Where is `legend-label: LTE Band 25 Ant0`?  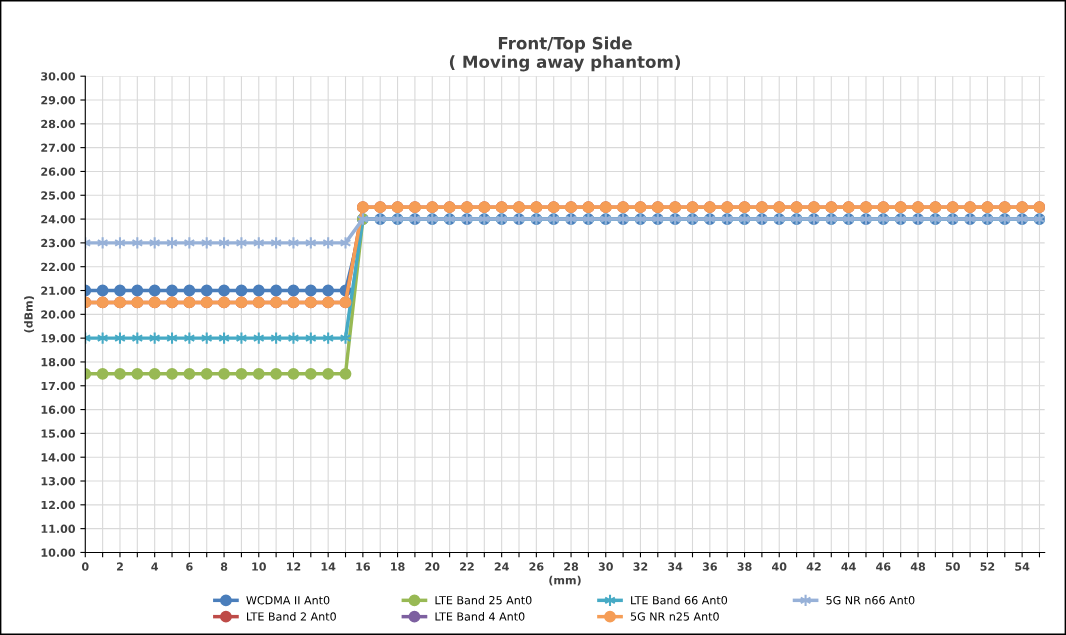 legend-label: LTE Band 25 Ant0 is located at coordinates (483, 600).